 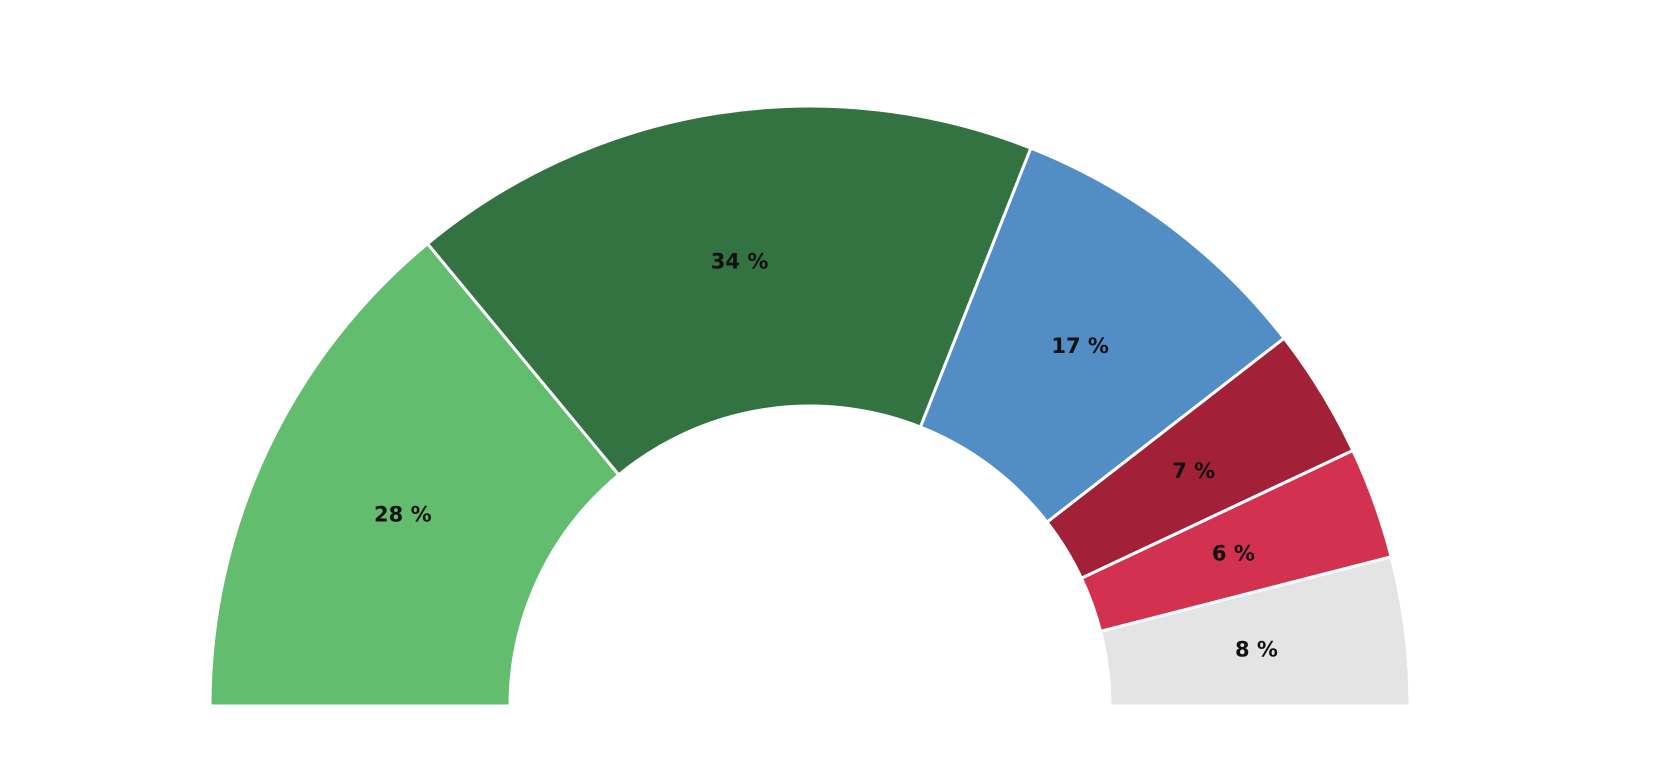 What do you see at coordinates (403, 514) in the screenshot?
I see `slice-label-0: 28 %` at bounding box center [403, 514].